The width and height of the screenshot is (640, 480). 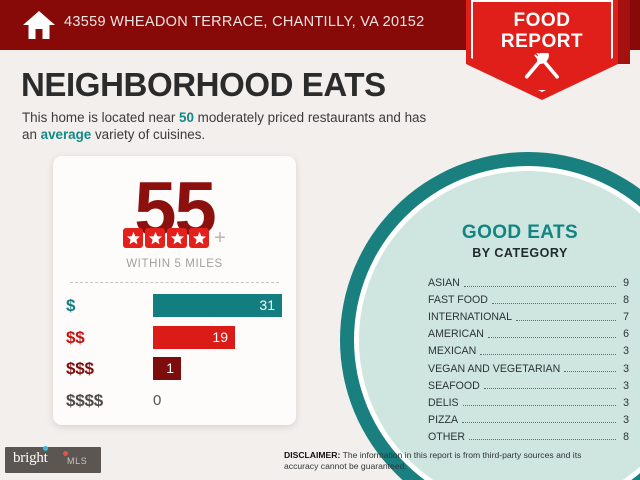 I want to click on good-eats-item-name: VEGAN AND VEGETARIAN, so click(x=494, y=368).